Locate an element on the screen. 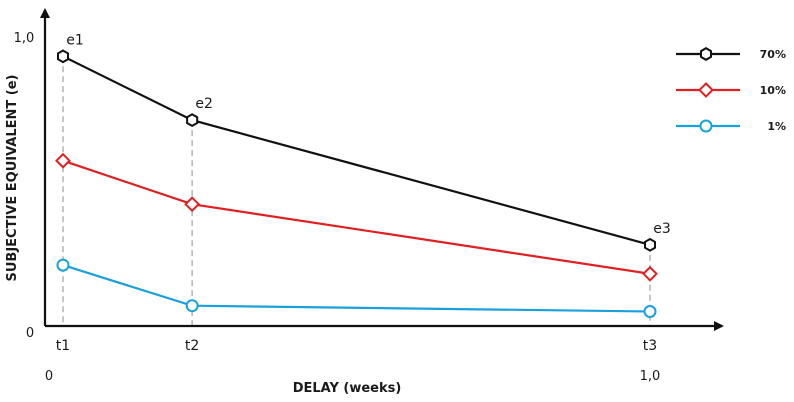  legend-label-1: 10% is located at coordinates (773, 90).